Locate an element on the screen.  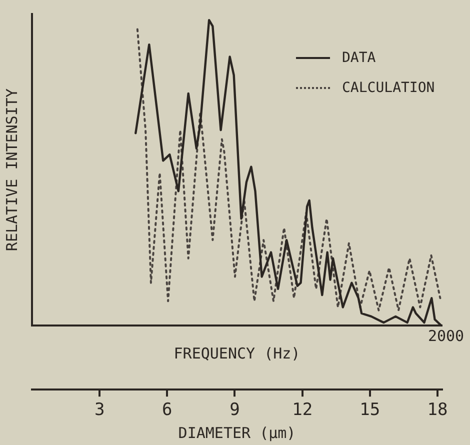
x2-axis-title: FREQUENCY (Hz) is located at coordinates (237, 353).